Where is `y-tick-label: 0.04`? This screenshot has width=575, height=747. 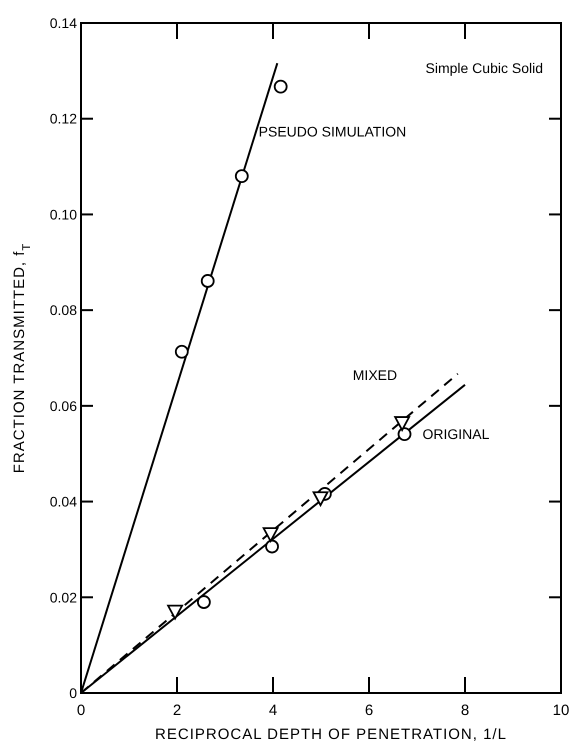 y-tick-label: 0.04 is located at coordinates (64, 502).